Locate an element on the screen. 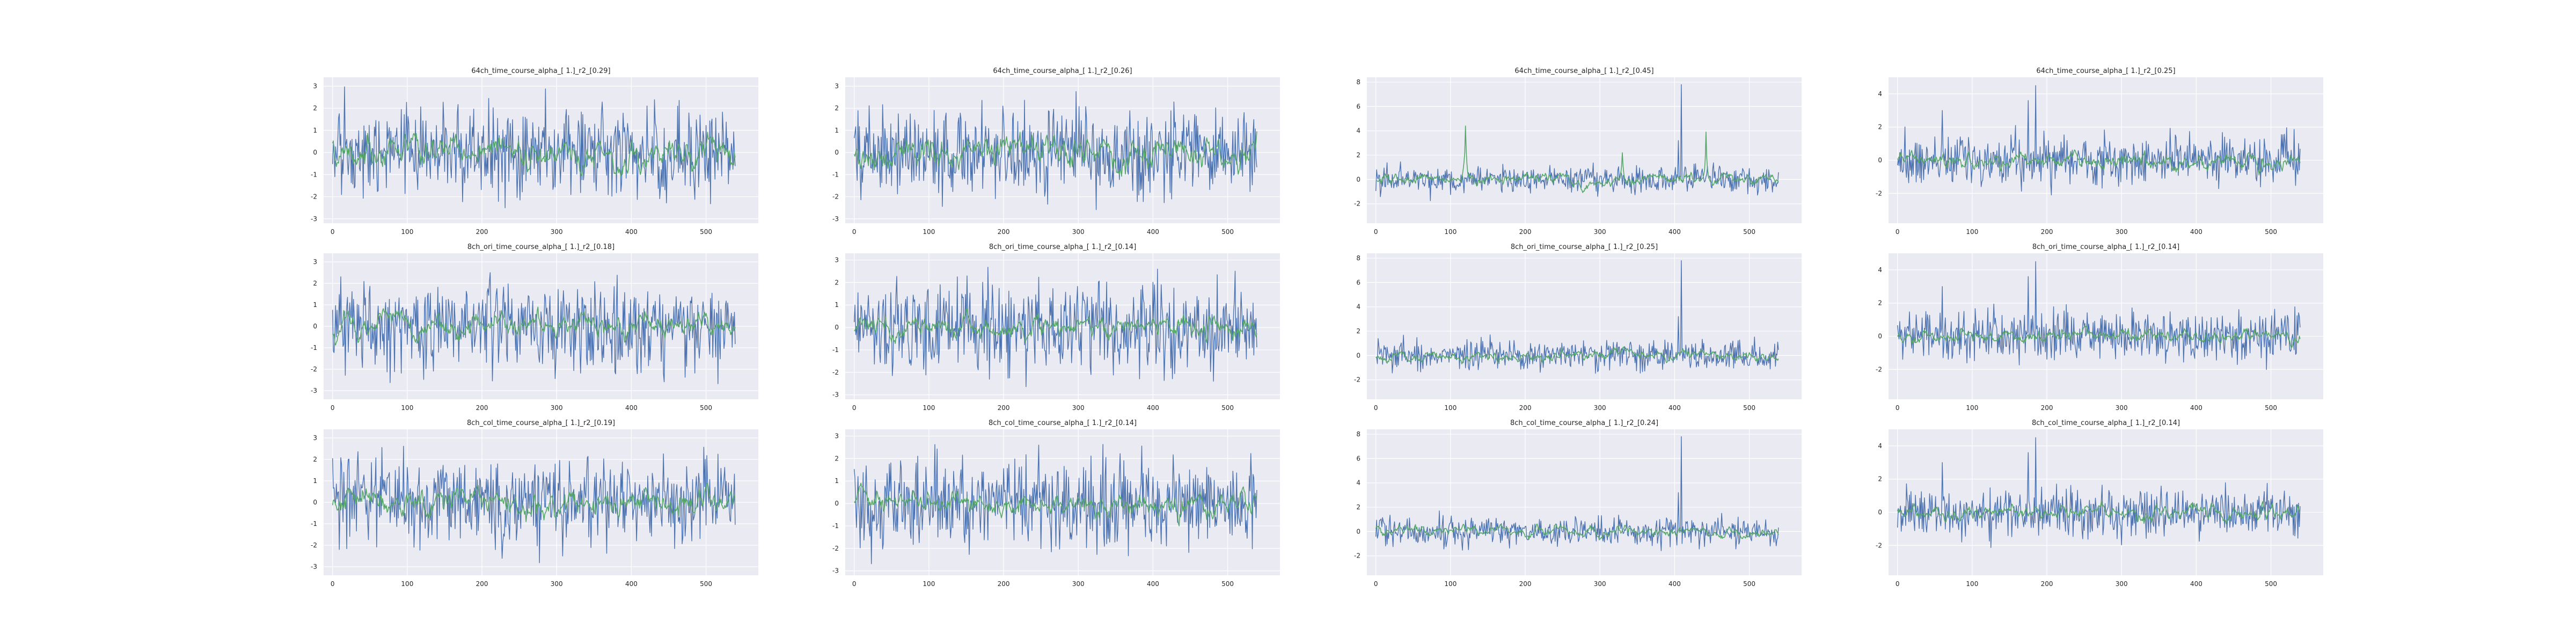  subplot-title: 64ch_time_course_alpha_[ 1.]_r2_[0.45] is located at coordinates (1583, 71).